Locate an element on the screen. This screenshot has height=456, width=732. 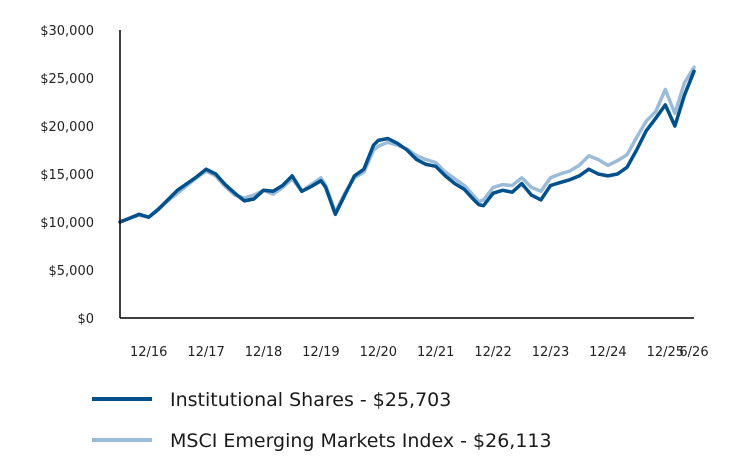
legend-label: Institutional Shares - $25,703 is located at coordinates (310, 400).